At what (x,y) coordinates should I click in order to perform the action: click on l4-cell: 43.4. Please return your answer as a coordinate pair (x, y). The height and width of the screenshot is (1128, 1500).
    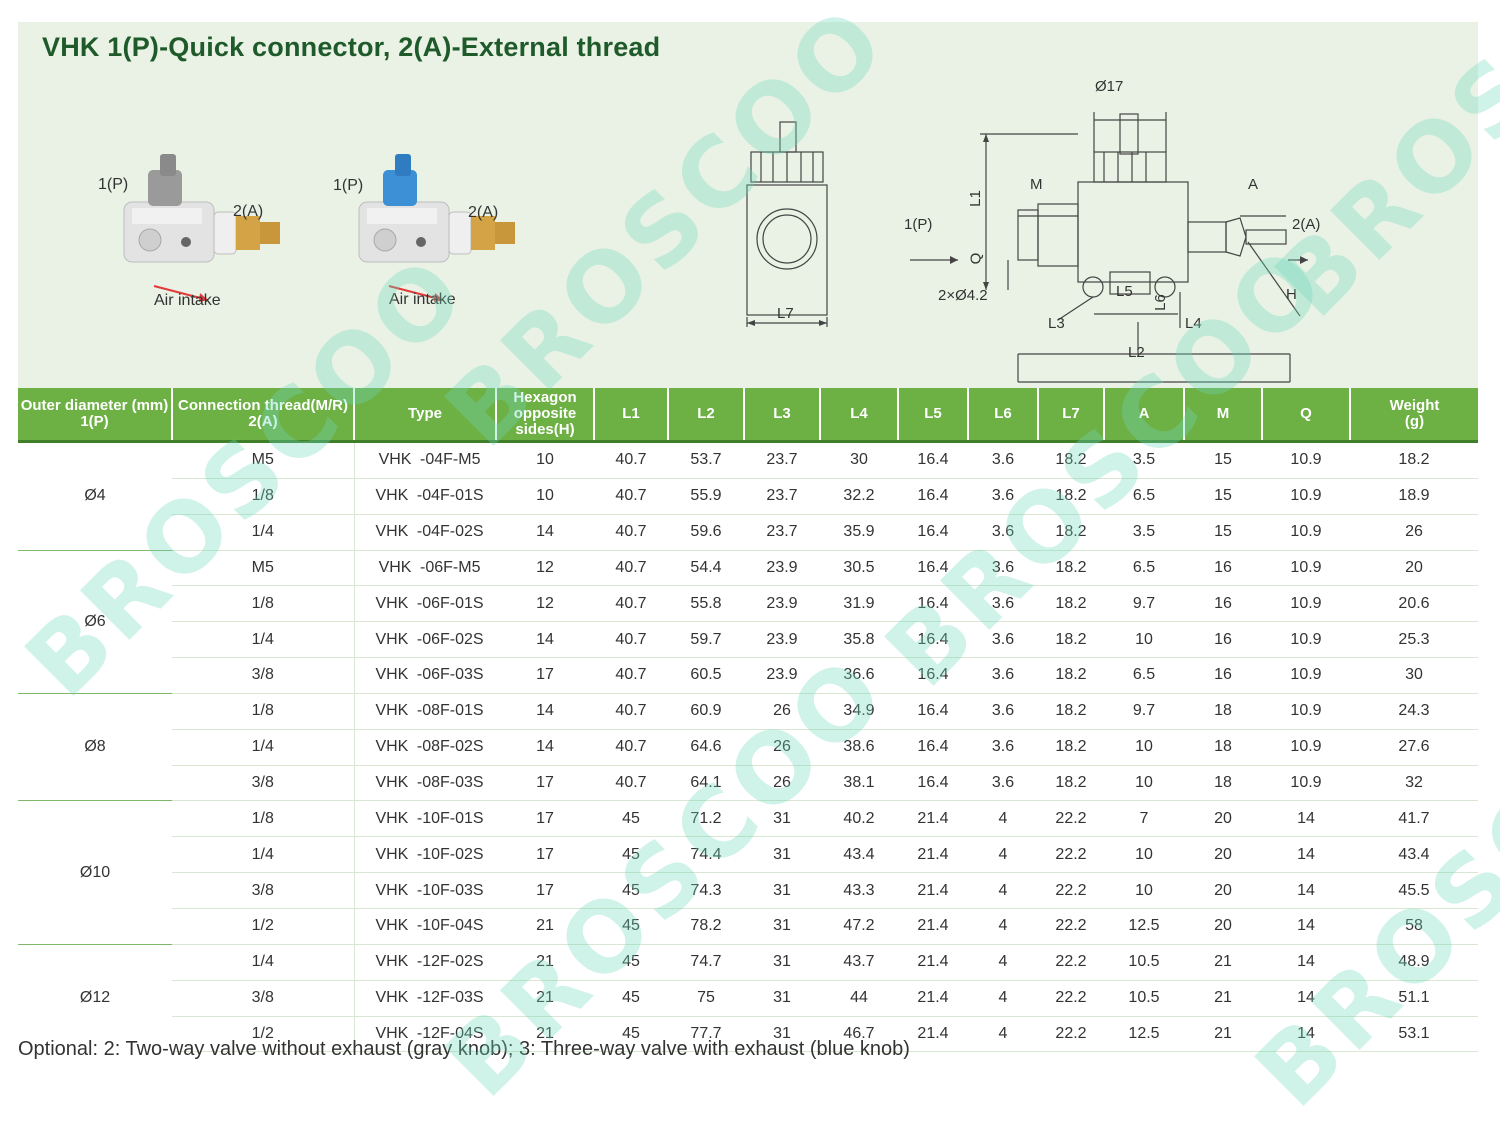
    Looking at the image, I should click on (859, 855).